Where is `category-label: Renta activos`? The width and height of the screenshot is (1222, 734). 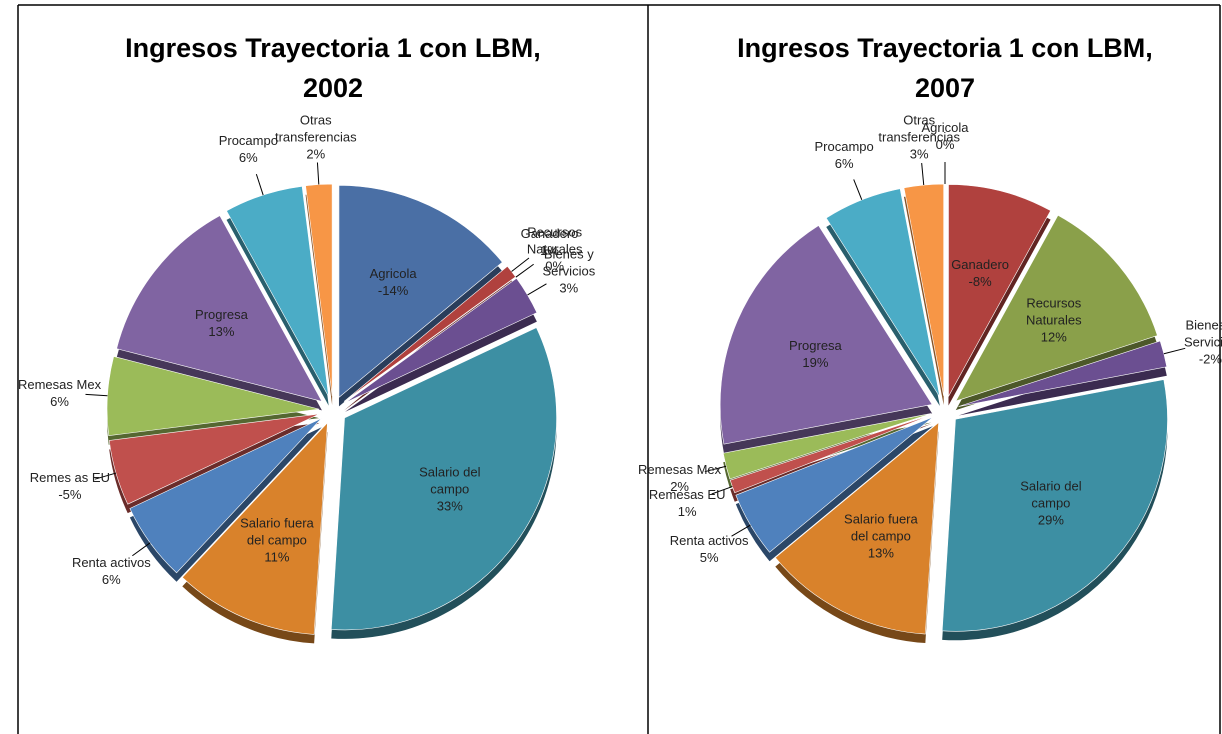 category-label: Renta activos is located at coordinates (111, 563).